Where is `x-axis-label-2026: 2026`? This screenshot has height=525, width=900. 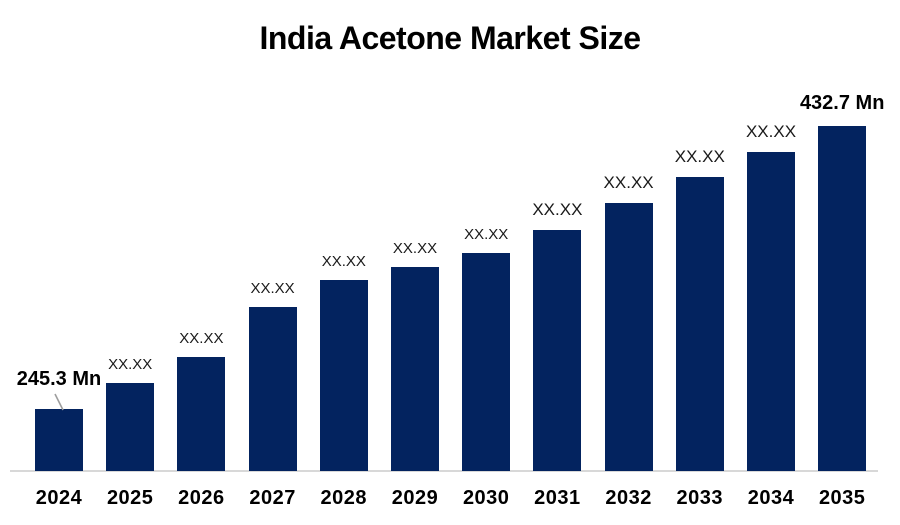
x-axis-label-2026: 2026 is located at coordinates (201, 498).